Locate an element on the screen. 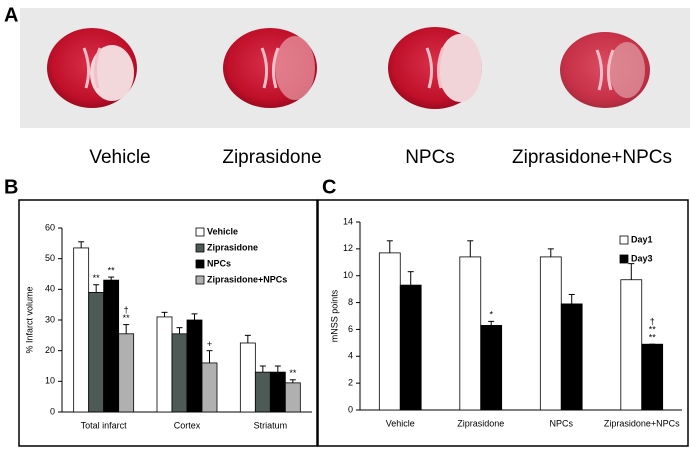 Image resolution: width=690 pixels, height=454 pixels. y-tick-label: 6 is located at coordinates (350, 329).